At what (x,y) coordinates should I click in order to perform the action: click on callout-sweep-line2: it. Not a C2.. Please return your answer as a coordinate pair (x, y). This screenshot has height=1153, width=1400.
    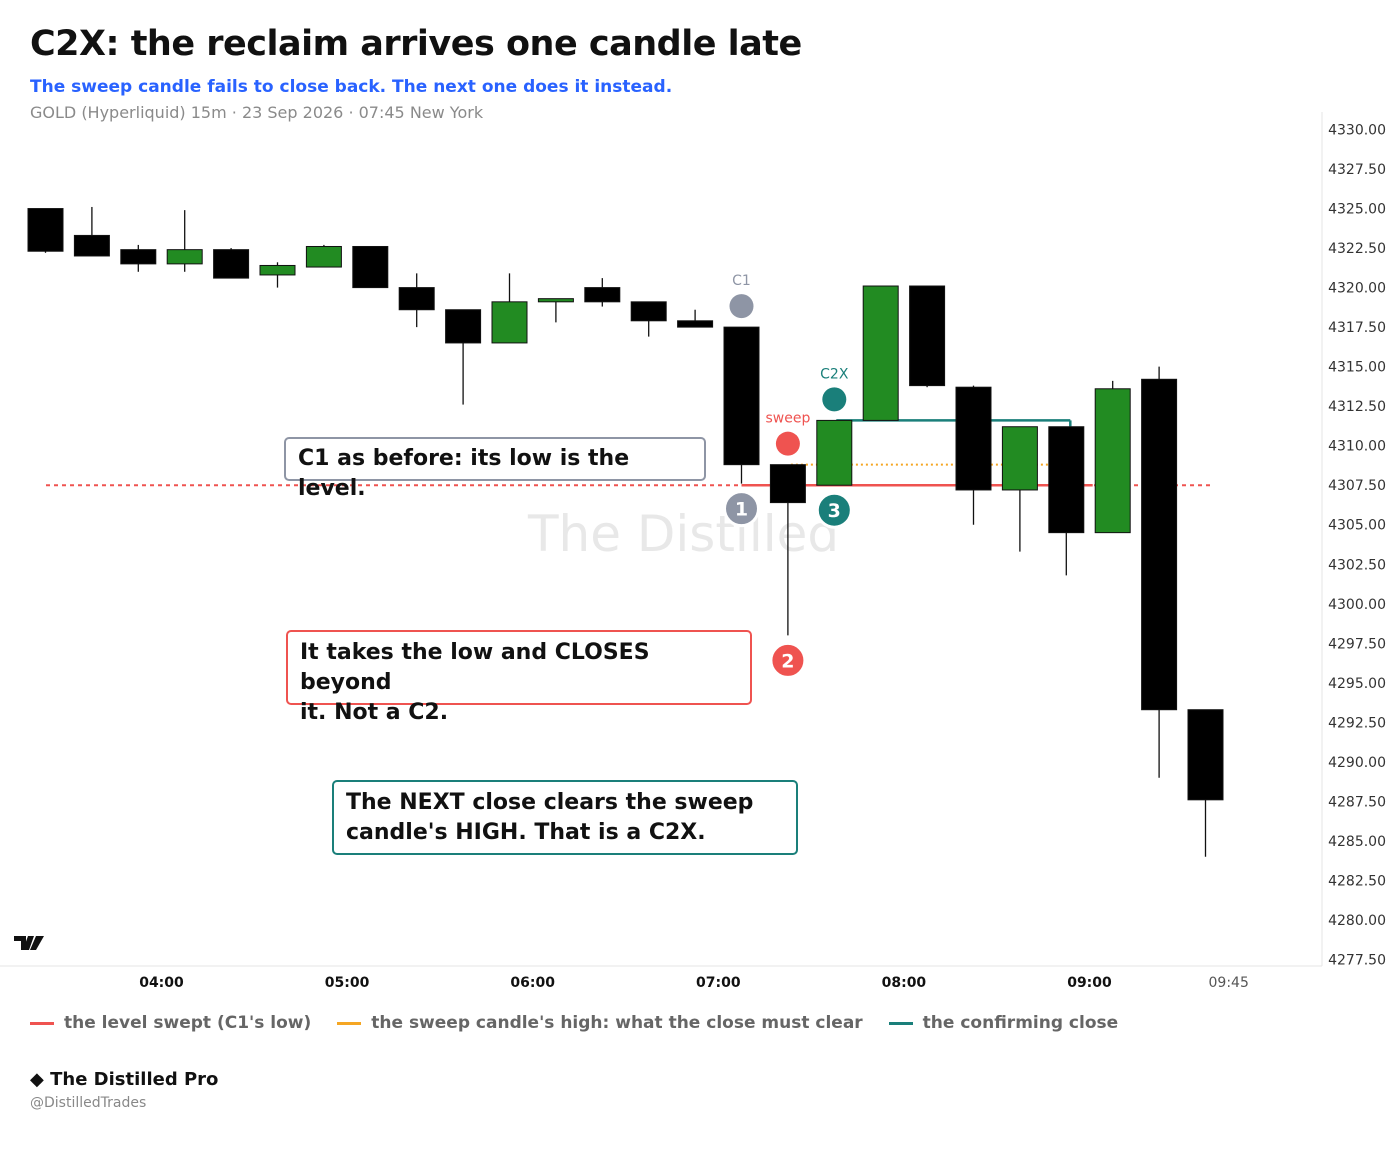
    Looking at the image, I should click on (374, 712).